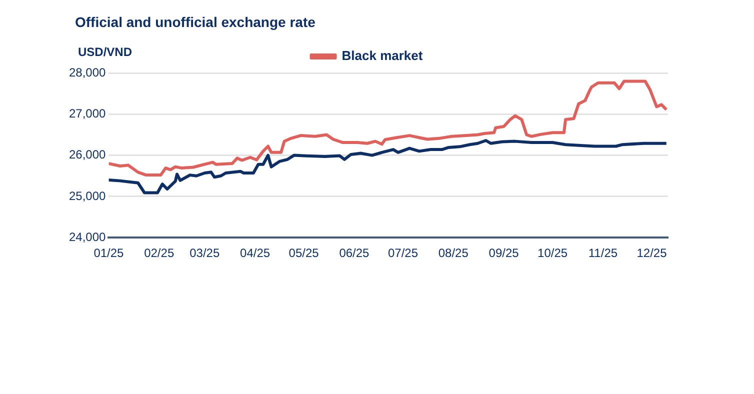  I want to click on x-tick-label: 11/25, so click(603, 253).